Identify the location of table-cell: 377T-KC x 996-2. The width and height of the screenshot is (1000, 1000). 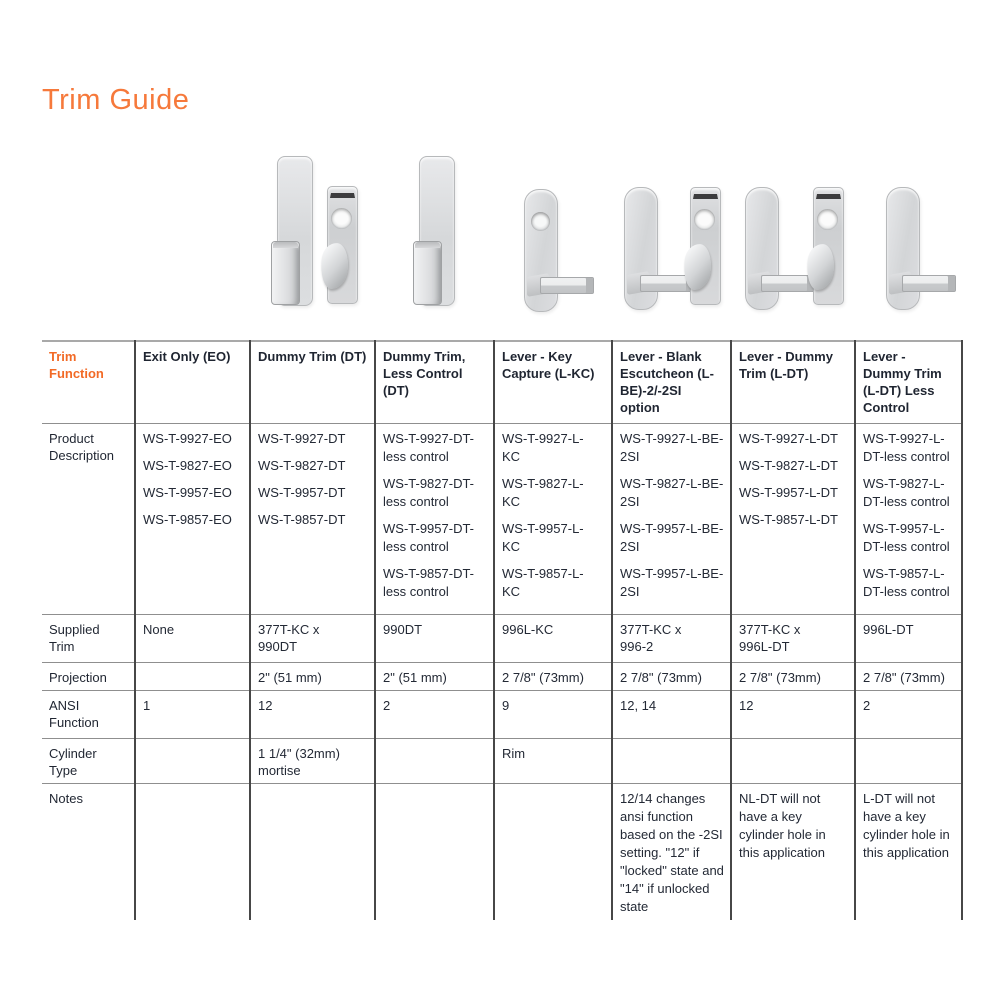
(671, 637).